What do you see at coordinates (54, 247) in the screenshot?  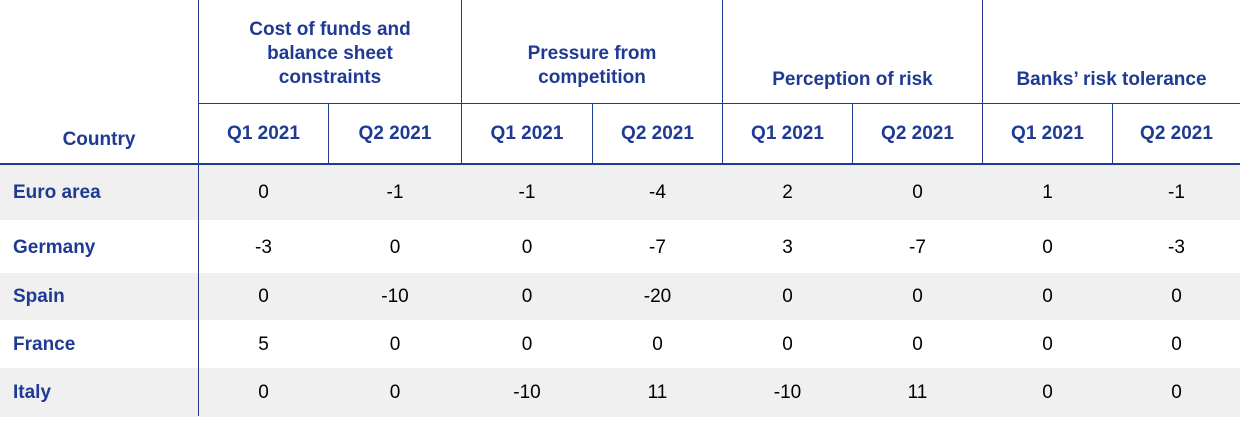 I see `row-label-germany: Germany` at bounding box center [54, 247].